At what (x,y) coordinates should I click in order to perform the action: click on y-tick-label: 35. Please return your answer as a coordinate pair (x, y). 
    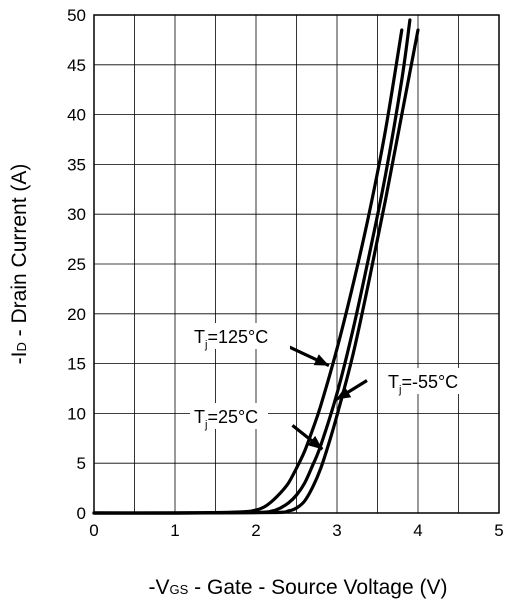
    Looking at the image, I should click on (76, 164).